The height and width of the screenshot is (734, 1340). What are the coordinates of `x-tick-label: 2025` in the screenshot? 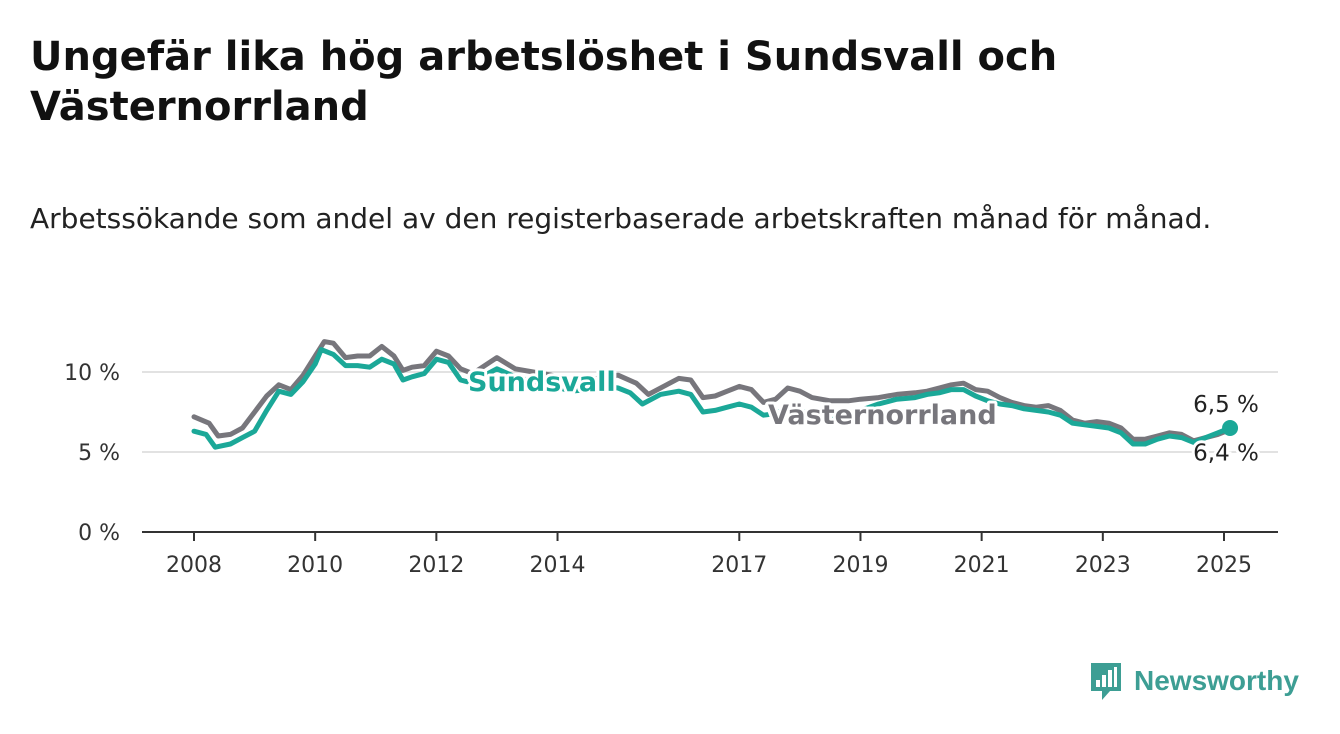 It's located at (1224, 565).